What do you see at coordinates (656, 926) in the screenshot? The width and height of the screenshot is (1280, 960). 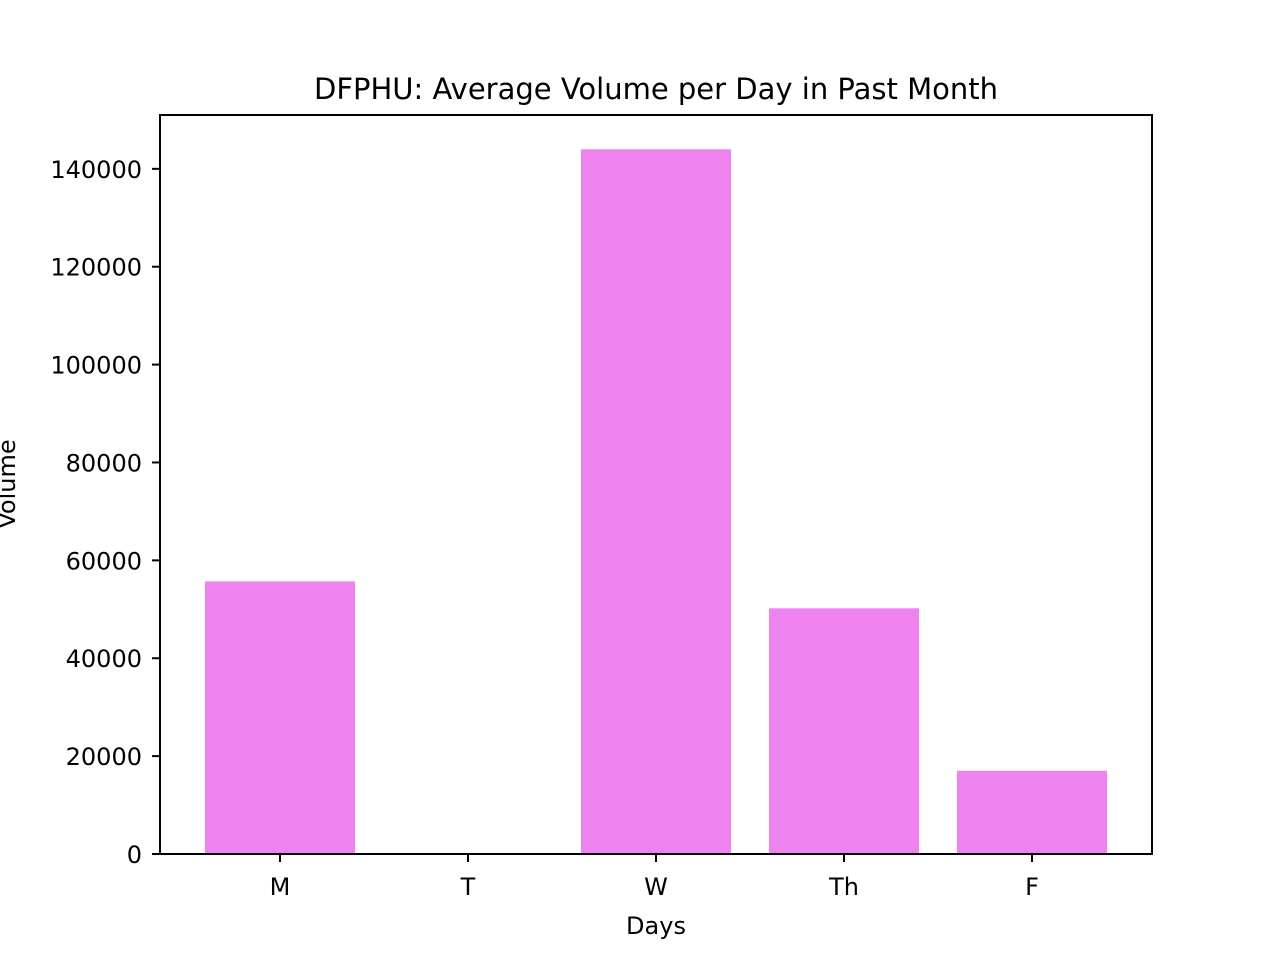 I see `x-axis-label: Days` at bounding box center [656, 926].